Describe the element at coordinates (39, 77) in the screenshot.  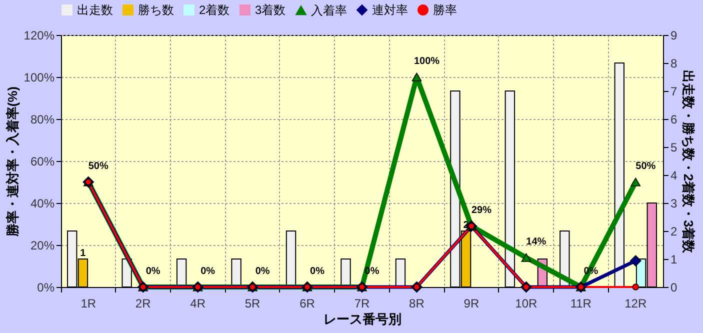
I see `y-tick-label: 100%` at that location.